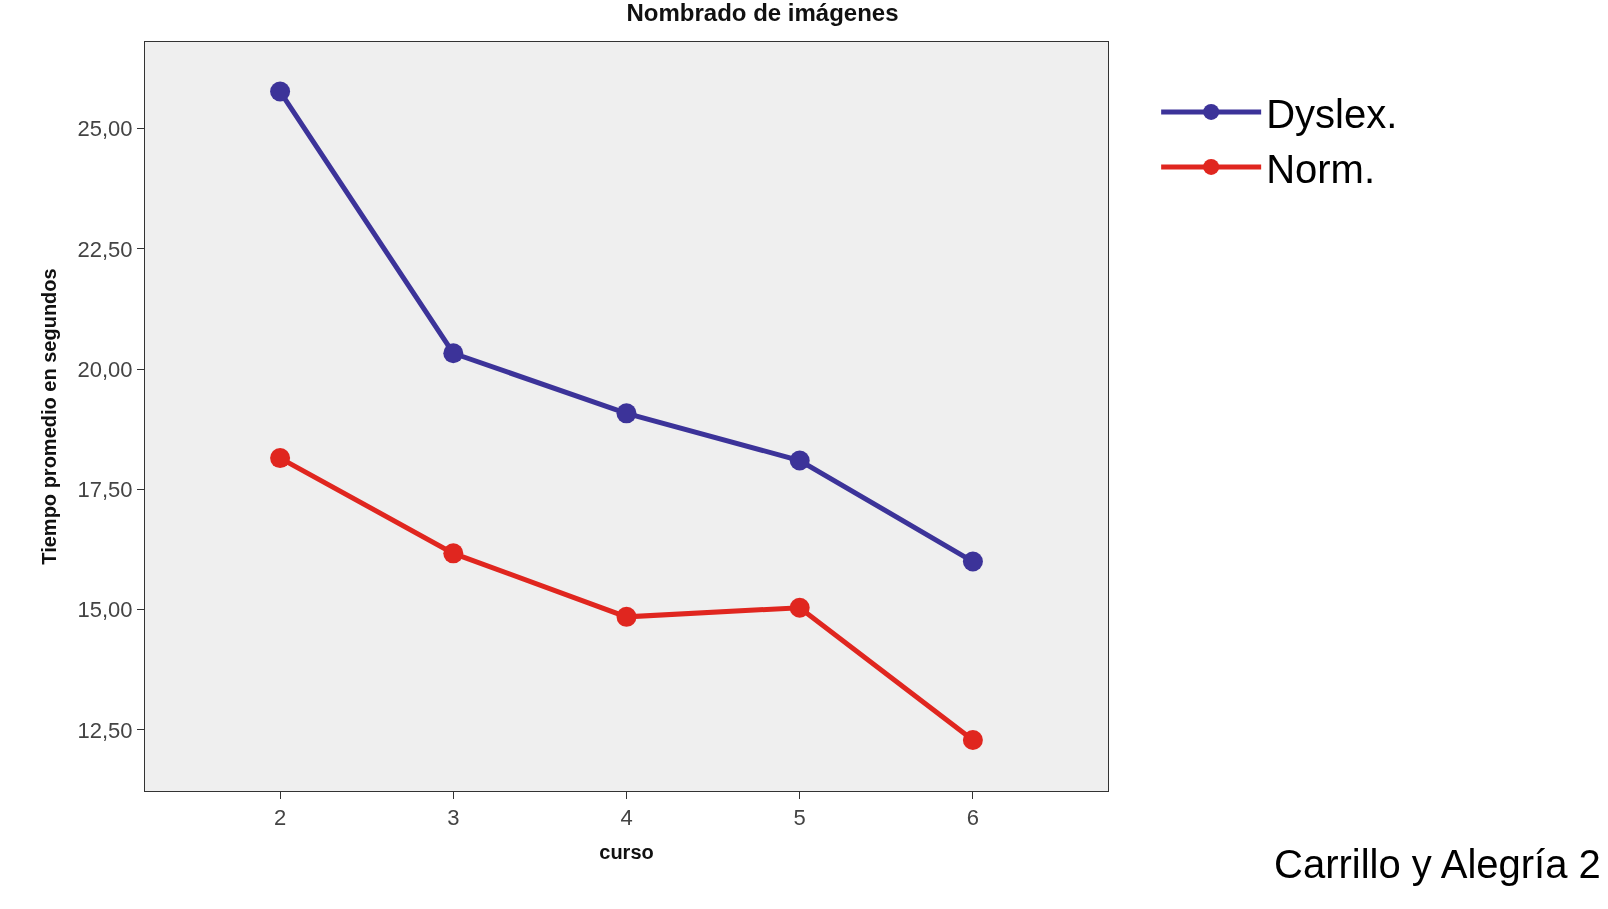 This screenshot has height=909, width=1608. What do you see at coordinates (453, 818) in the screenshot?
I see `x-tick-label: 3` at bounding box center [453, 818].